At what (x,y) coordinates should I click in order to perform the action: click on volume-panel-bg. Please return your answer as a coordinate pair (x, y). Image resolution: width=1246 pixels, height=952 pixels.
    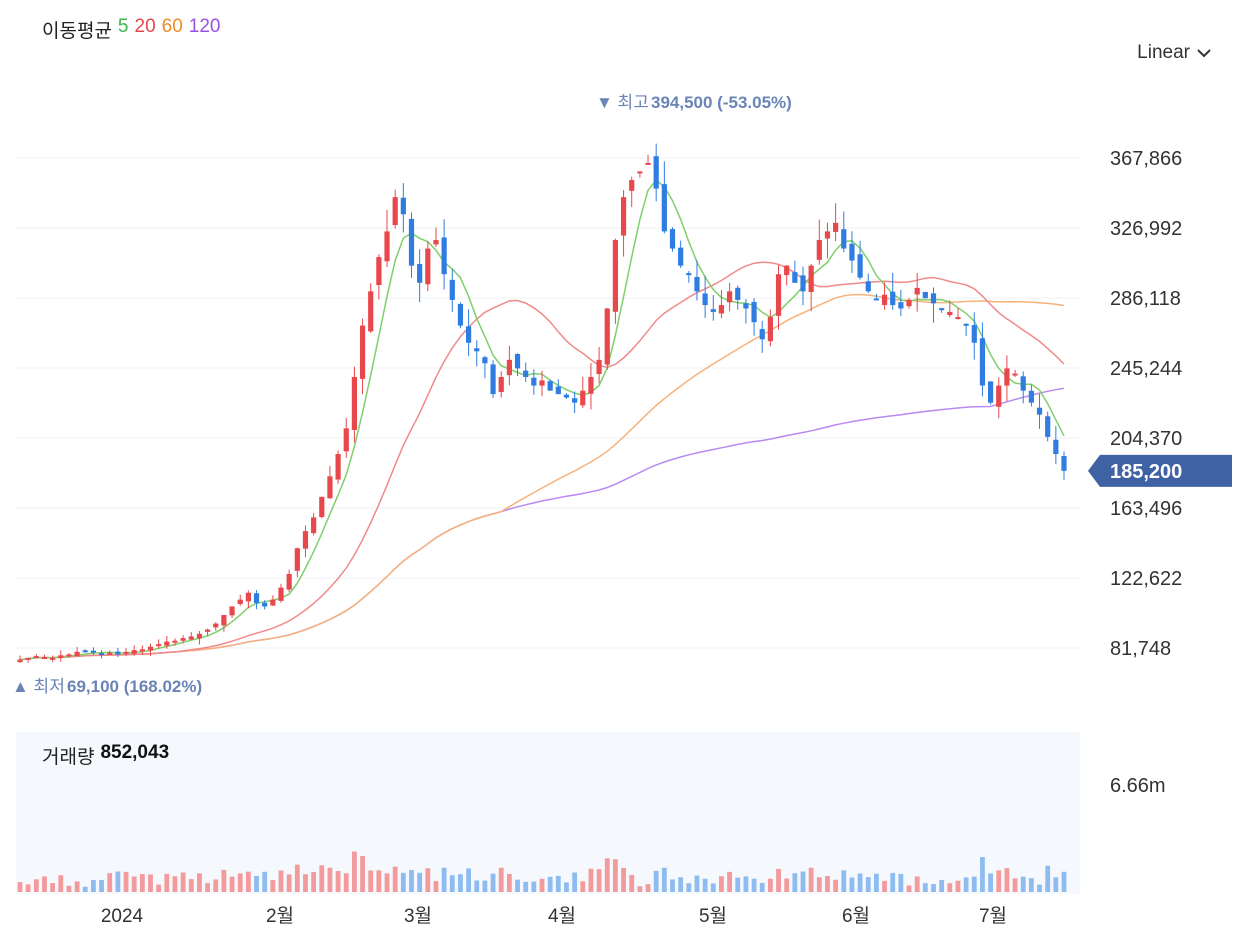
    Looking at the image, I should click on (548, 813).